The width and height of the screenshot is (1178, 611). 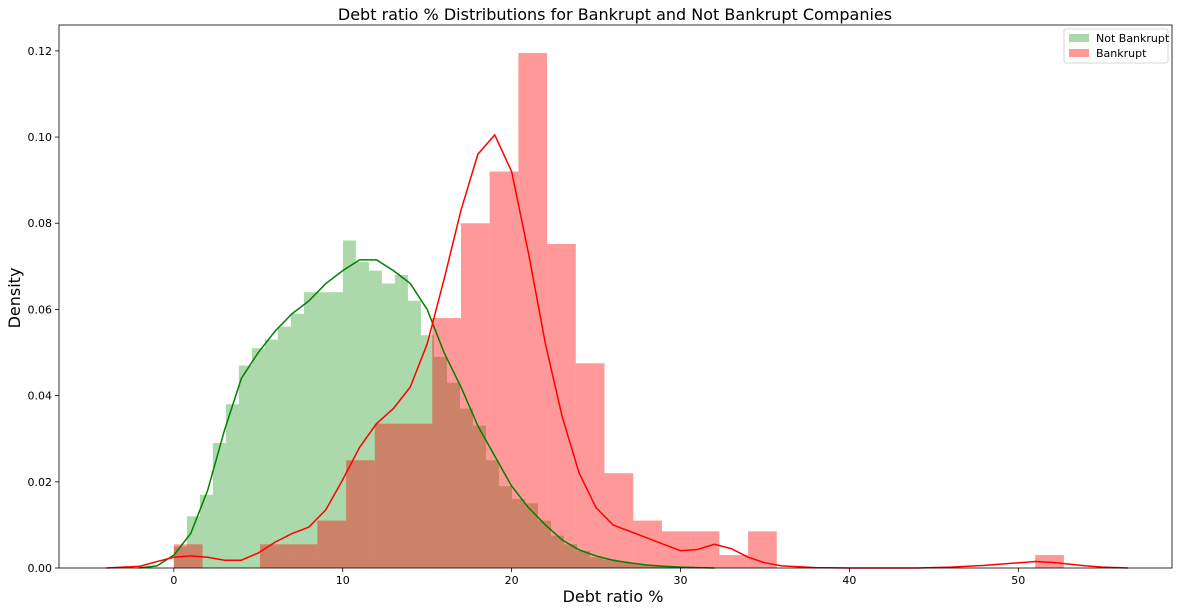 I want to click on x-tick-label: 20, so click(x=512, y=580).